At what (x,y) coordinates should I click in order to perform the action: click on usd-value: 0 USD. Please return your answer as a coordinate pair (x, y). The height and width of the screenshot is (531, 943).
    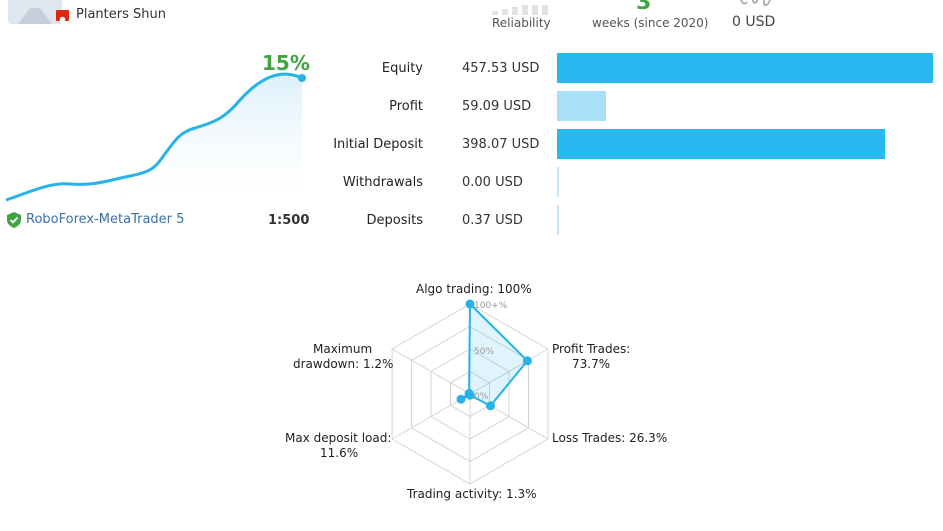
    Looking at the image, I should click on (754, 22).